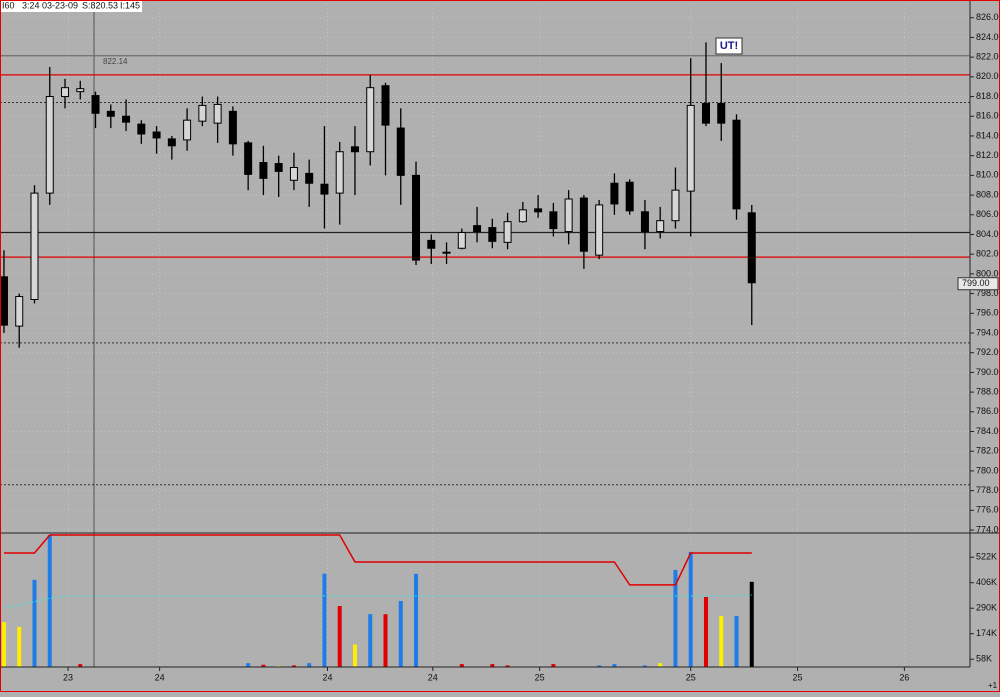 The image size is (1000, 697). Describe the element at coordinates (988, 234) in the screenshot. I see `y-tick-label: 804.00` at that location.